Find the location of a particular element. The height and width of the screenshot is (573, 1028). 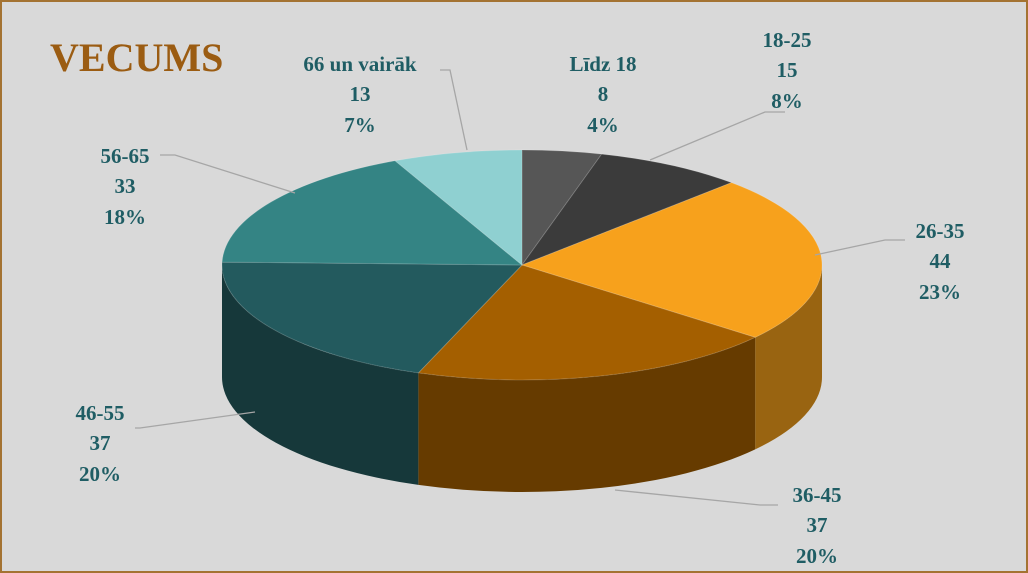

label-value: 13 is located at coordinates (360, 94).